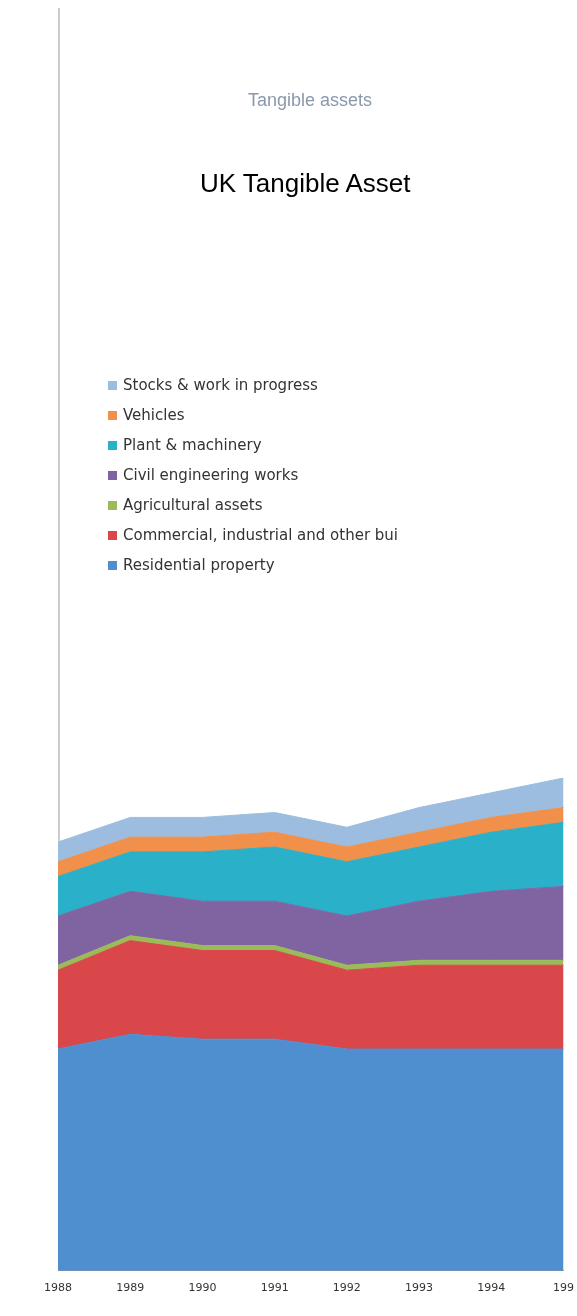 The height and width of the screenshot is (1316, 577). I want to click on chart-subtitle: Tangible assets, so click(310, 100).